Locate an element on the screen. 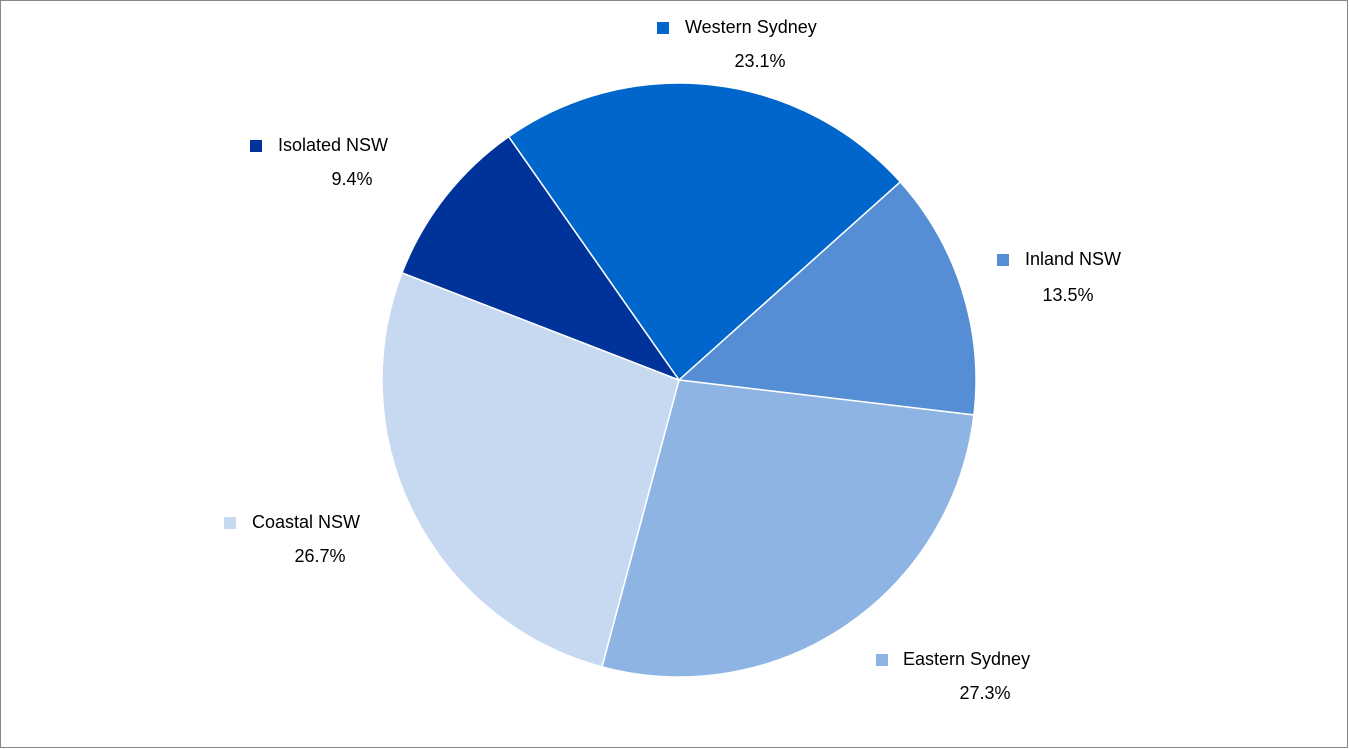 The height and width of the screenshot is (749, 1349). slice-label: Inland NSW is located at coordinates (1073, 259).